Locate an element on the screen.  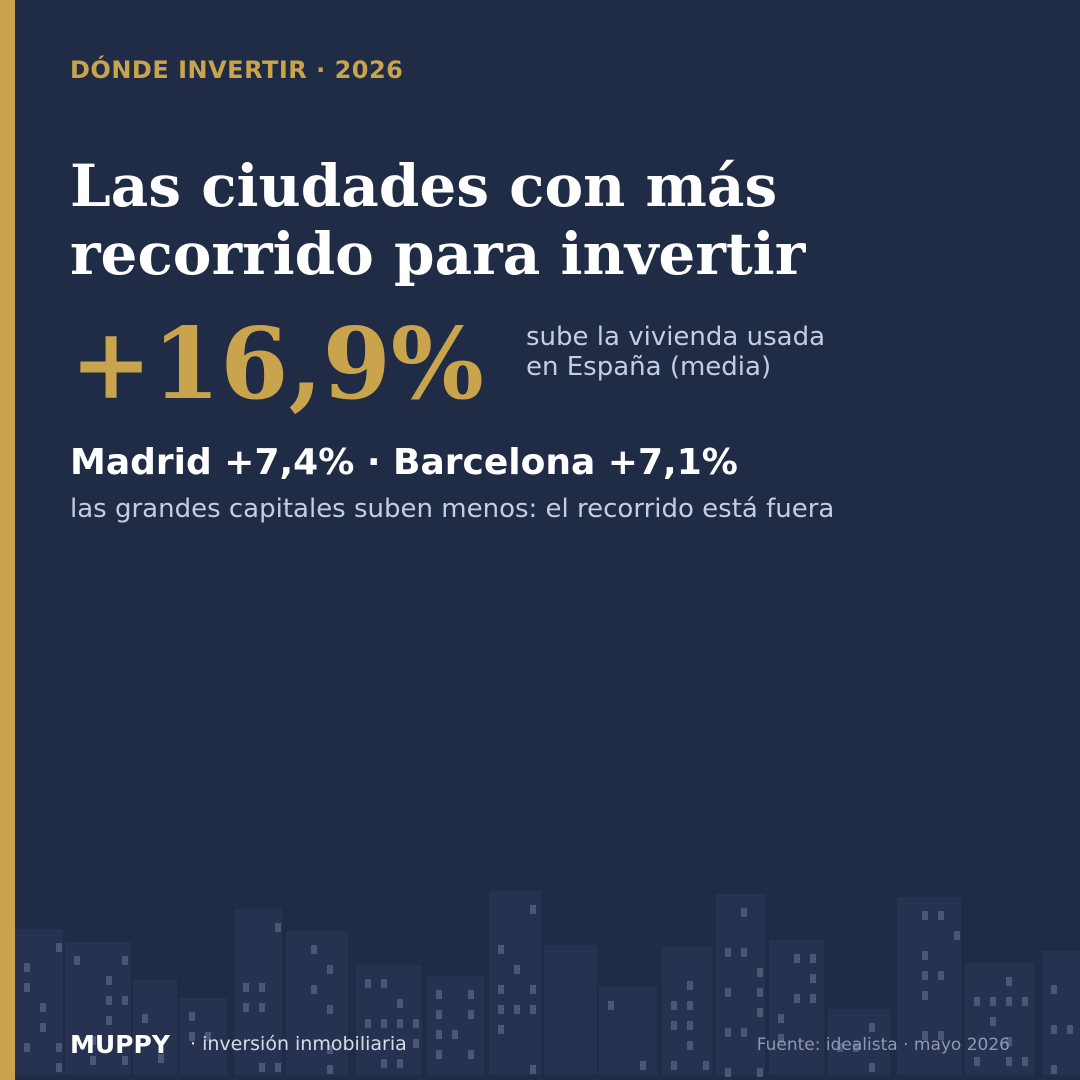
stat-value: +16,9% is located at coordinates (277, 364).